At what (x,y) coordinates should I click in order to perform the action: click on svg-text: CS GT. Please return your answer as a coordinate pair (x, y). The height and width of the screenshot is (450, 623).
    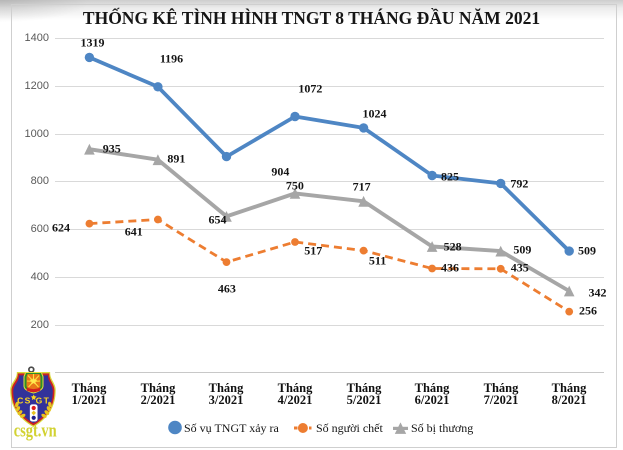
    Looking at the image, I should click on (33, 401).